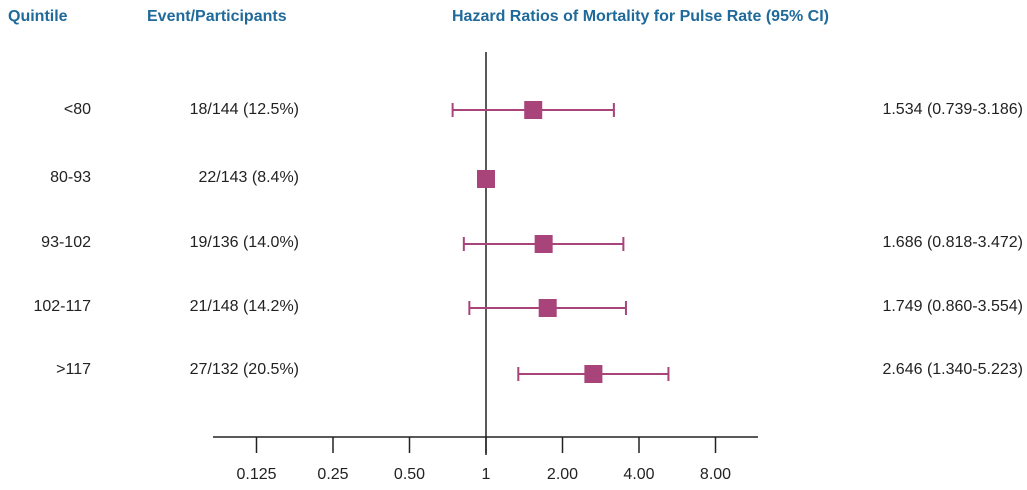  Describe the element at coordinates (256, 474) in the screenshot. I see `x-tick-label: 0.125` at that location.